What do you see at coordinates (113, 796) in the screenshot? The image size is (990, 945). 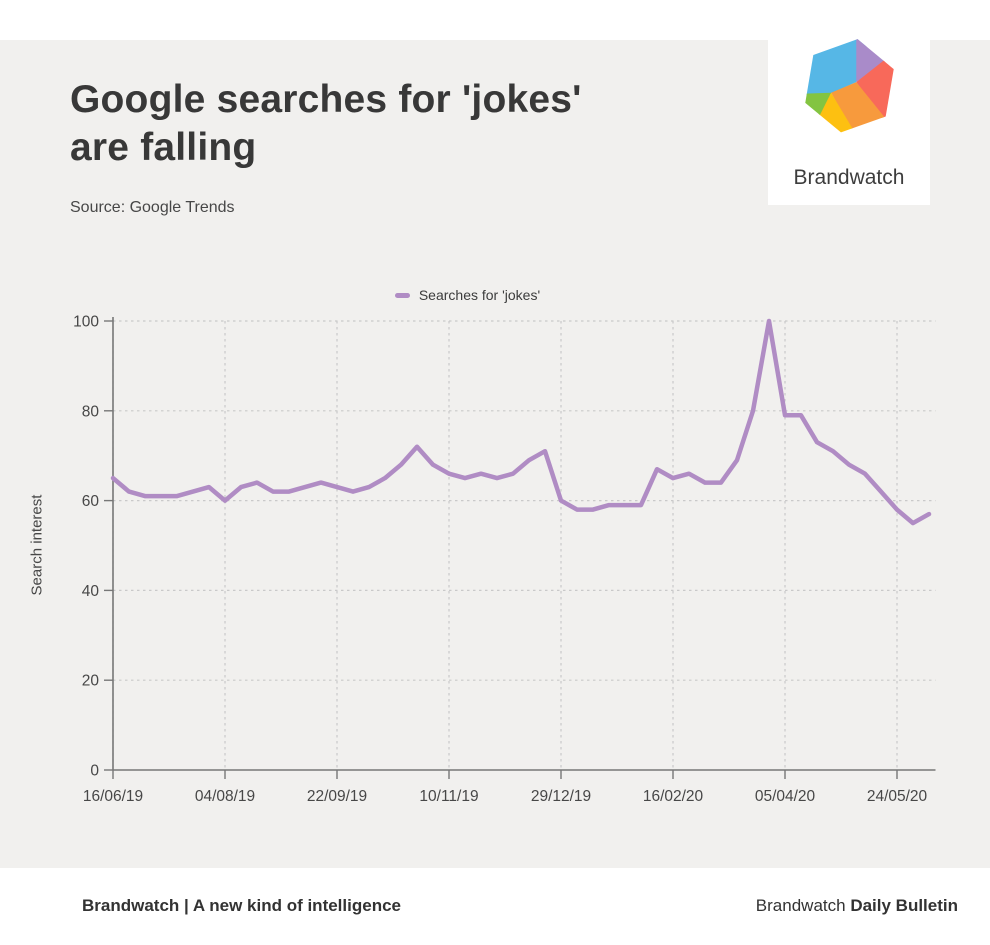 I see `x-tick-label: 16/06/19` at bounding box center [113, 796].